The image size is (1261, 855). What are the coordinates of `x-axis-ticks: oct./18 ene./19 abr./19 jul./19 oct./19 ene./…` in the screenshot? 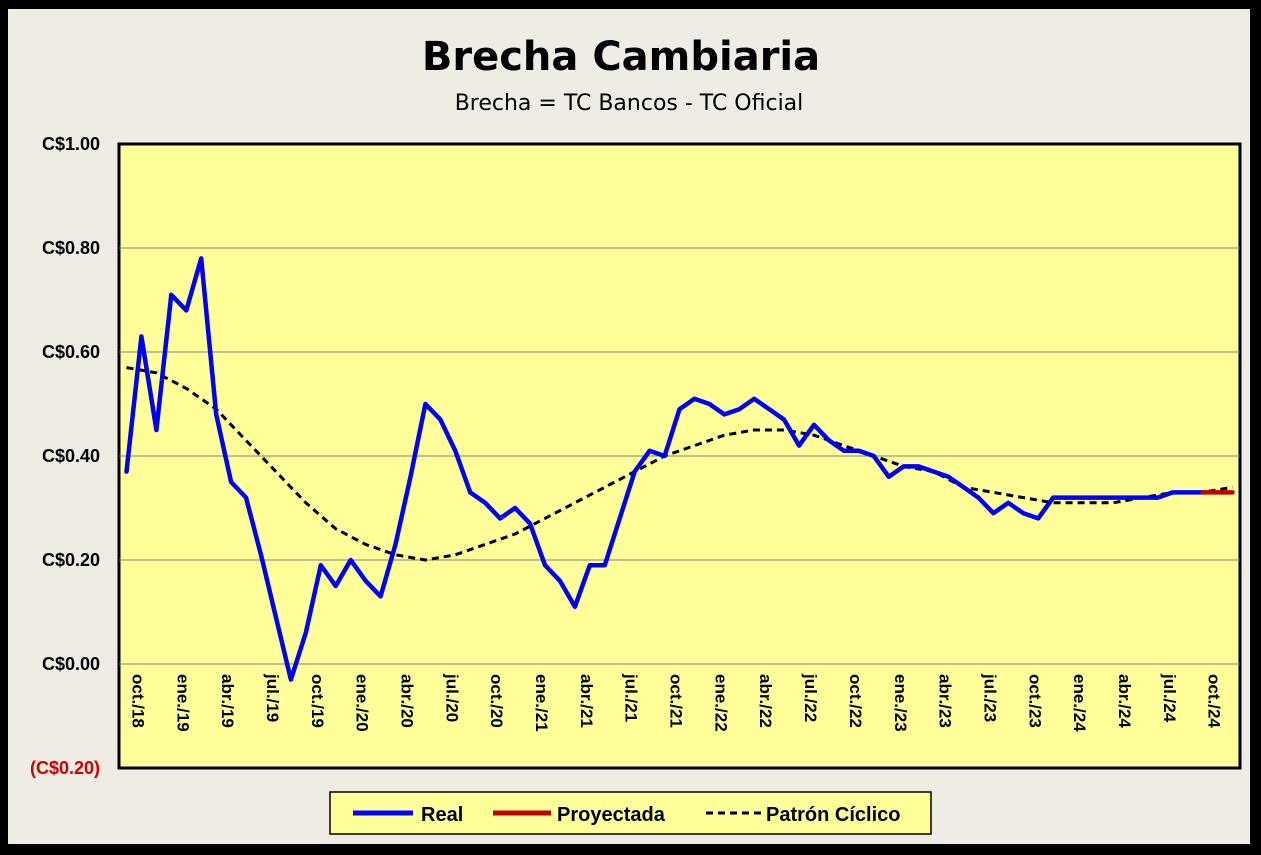 It's located at (675, 702).